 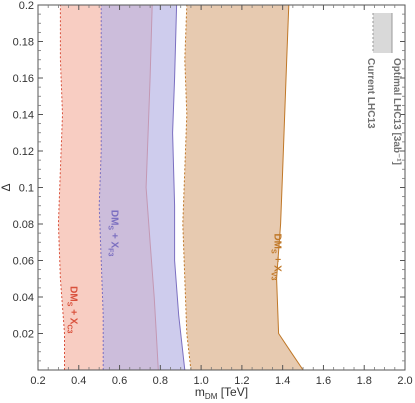 I want to click on y-tick-label: 0.1, so click(x=26, y=189).